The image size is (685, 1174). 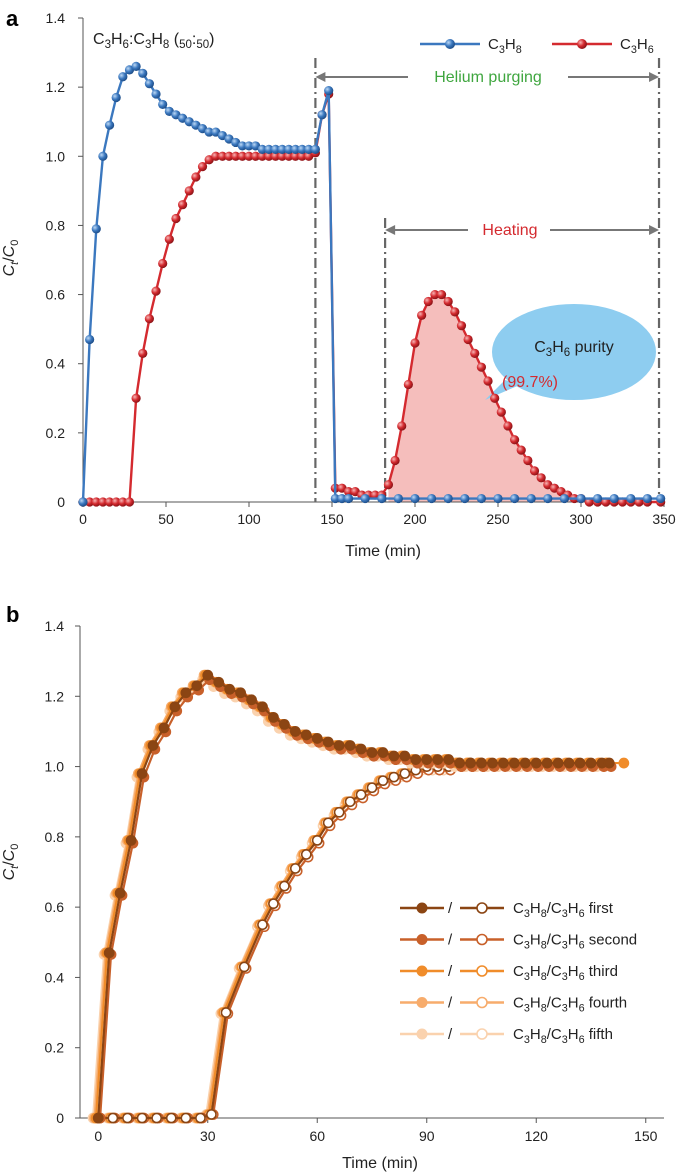 What do you see at coordinates (55, 626) in the screenshot?
I see `y-tick-label: 1.4` at bounding box center [55, 626].